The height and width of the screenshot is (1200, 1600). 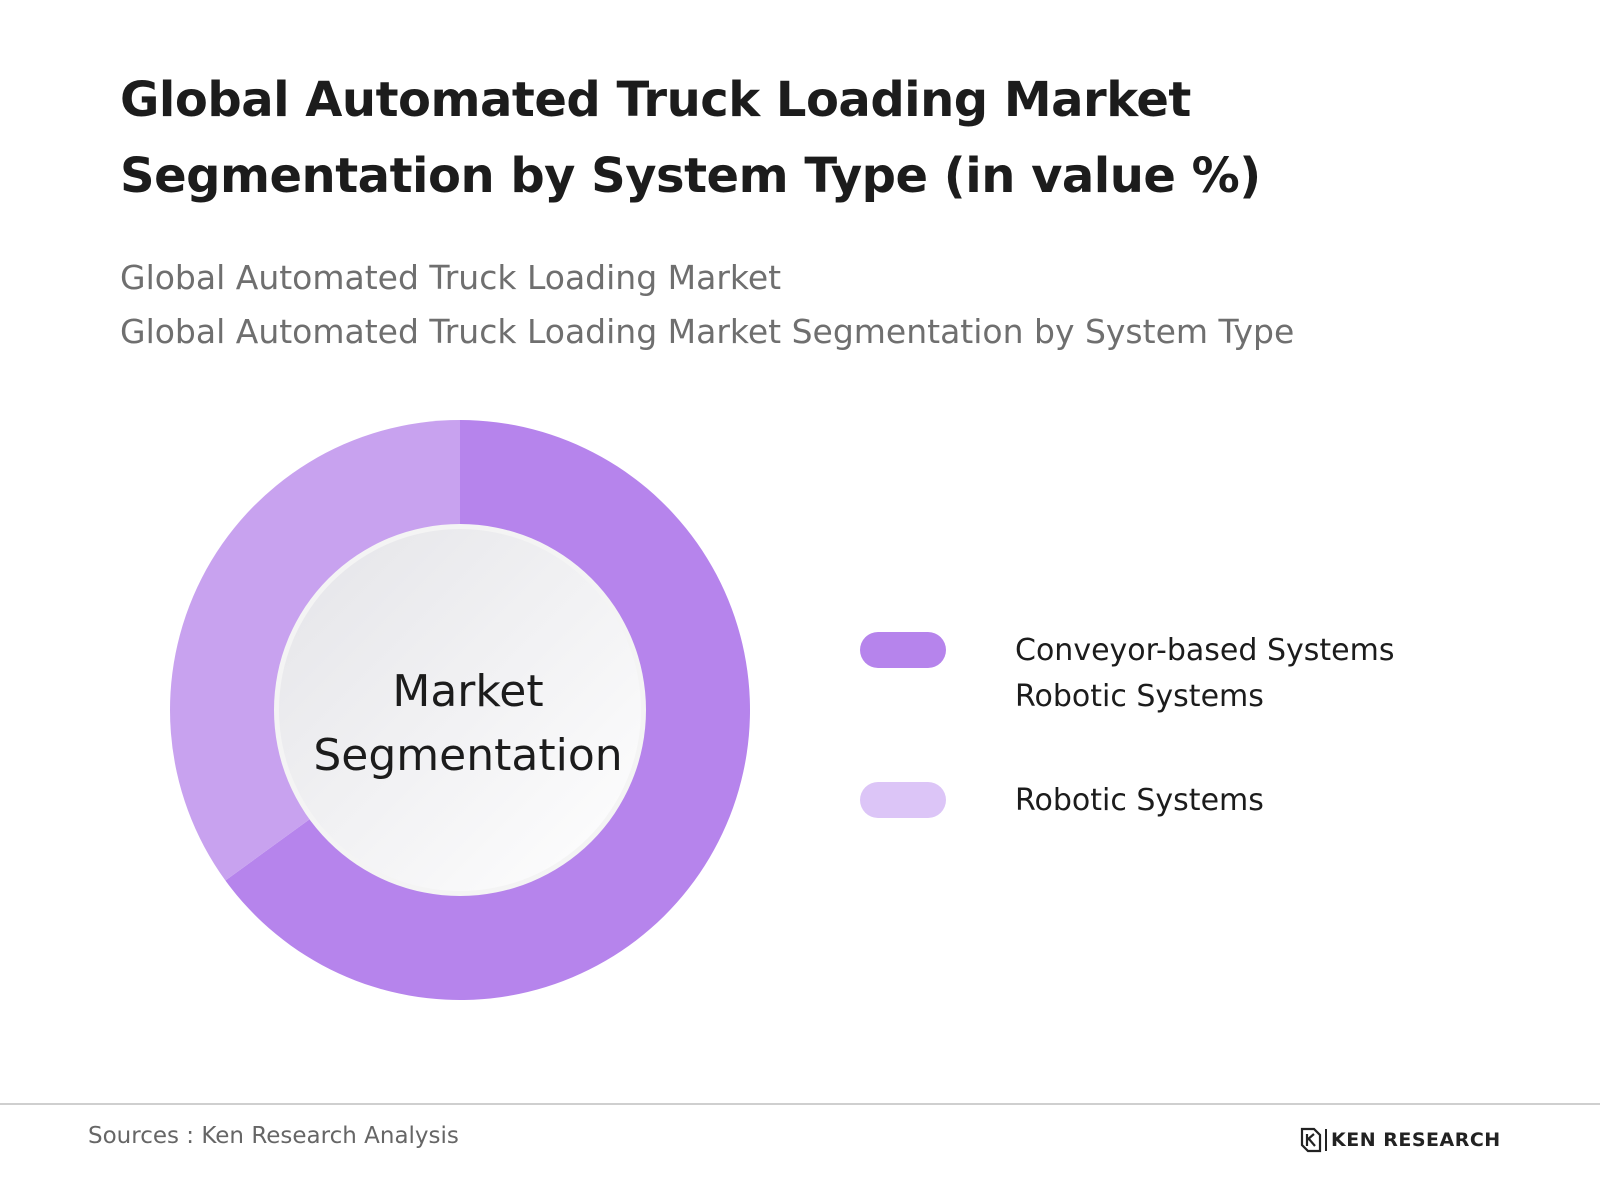 I want to click on source-note: Sources : Ken Research Analysis, so click(x=273, y=1136).